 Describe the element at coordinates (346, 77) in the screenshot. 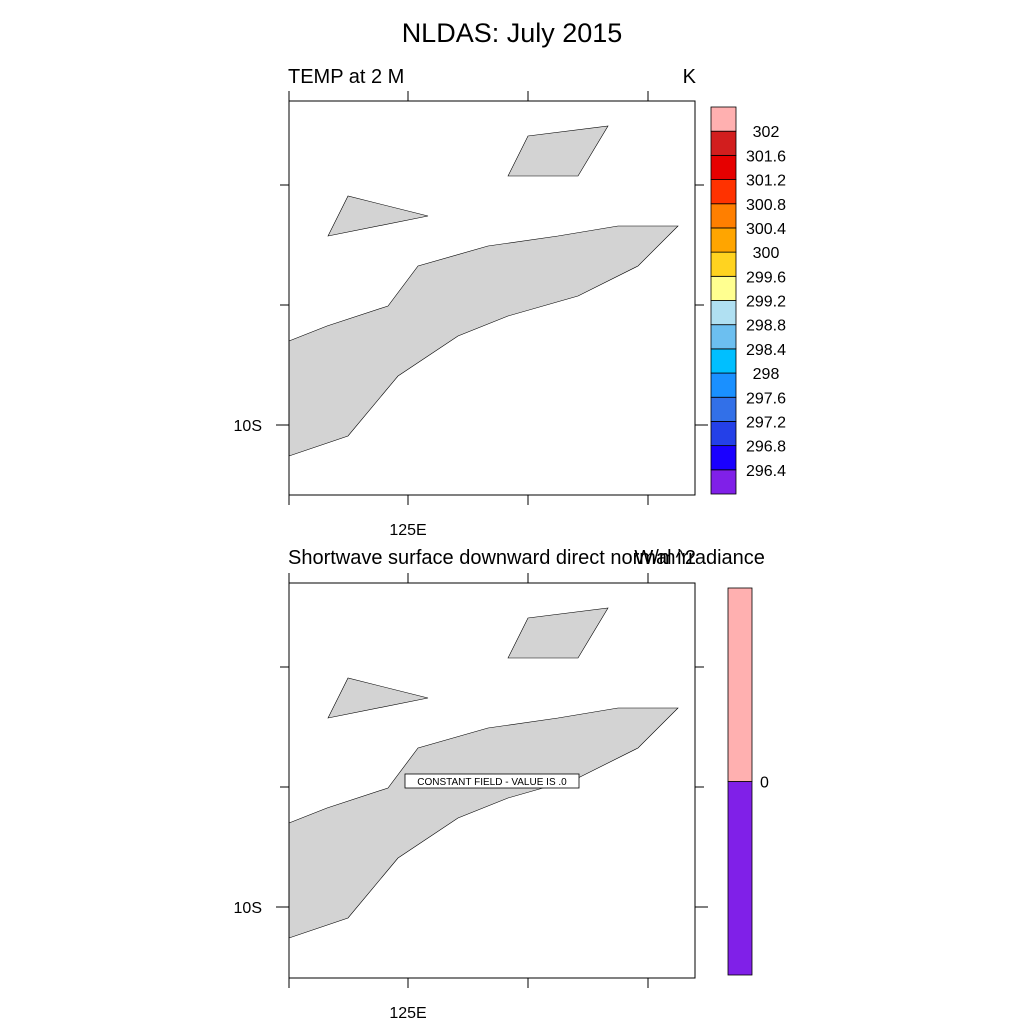

I see `panel-temp-title: TEMP at 2 M` at that location.